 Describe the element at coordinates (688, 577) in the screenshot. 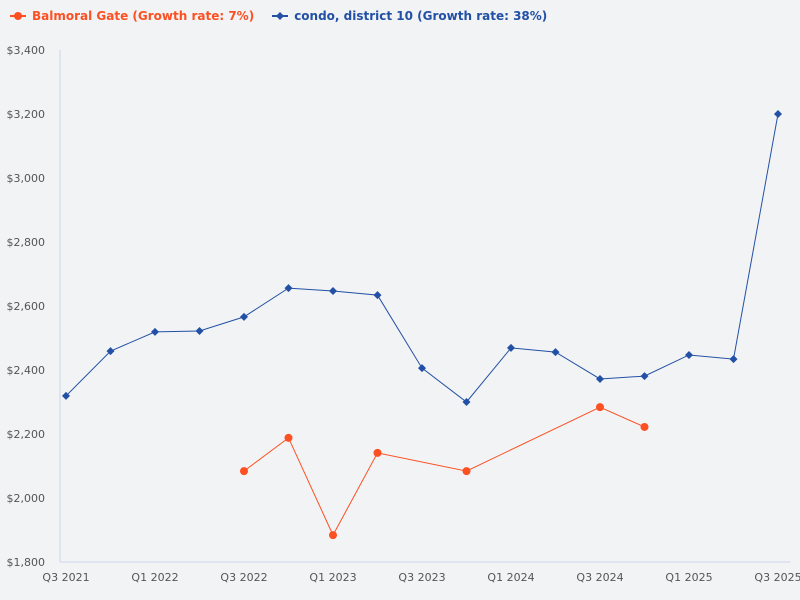

I see `x-tick-label: Q1 2025` at that location.